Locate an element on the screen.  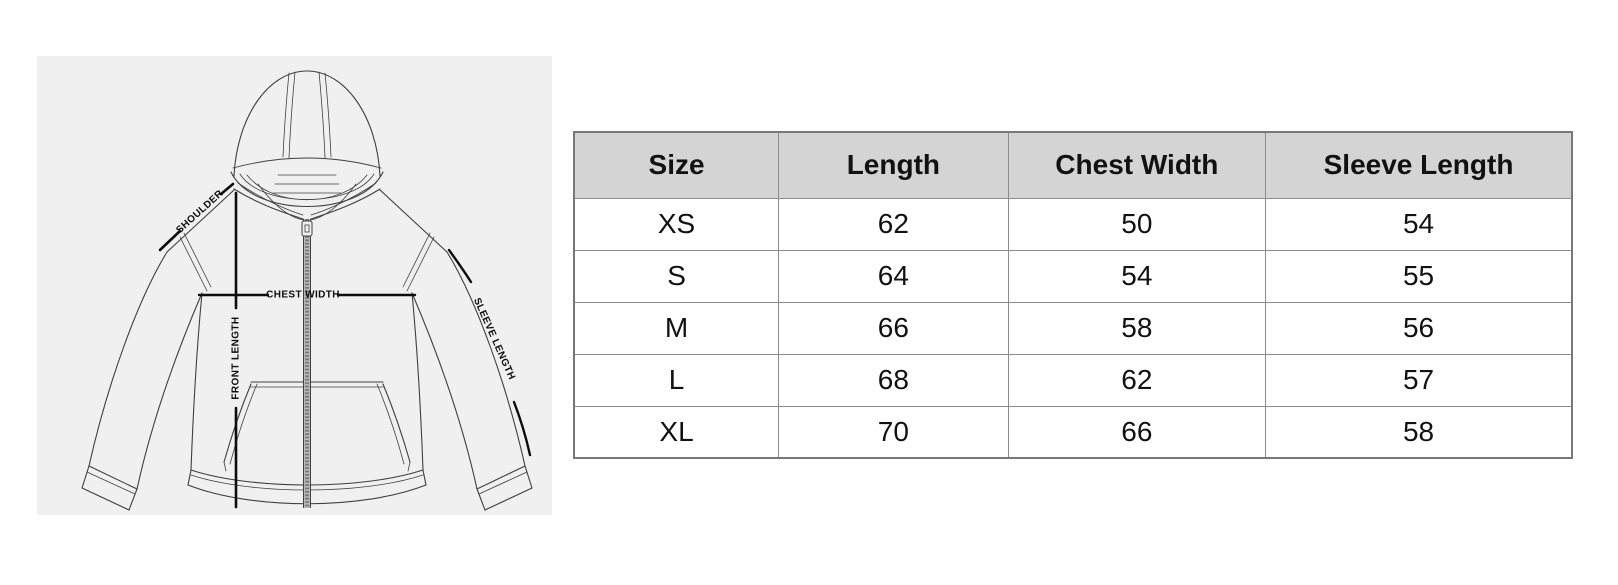
cell-sleeve-length: 56 is located at coordinates (1419, 328).